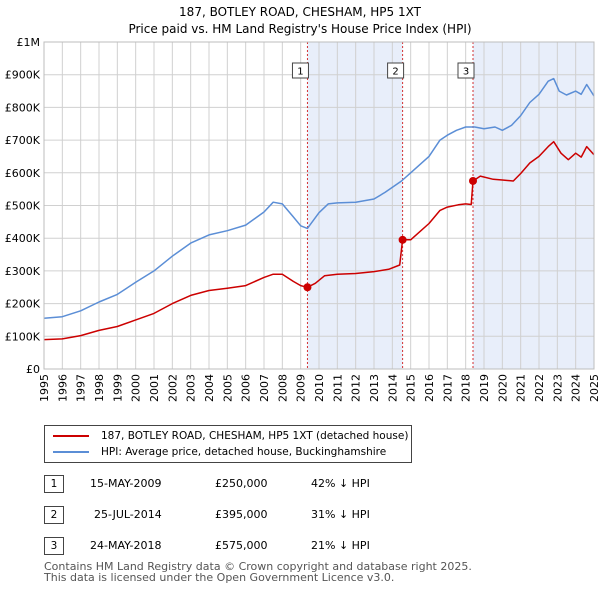 The width and height of the screenshot is (600, 590). I want to click on x-tick-label: 1996, so click(62, 388).